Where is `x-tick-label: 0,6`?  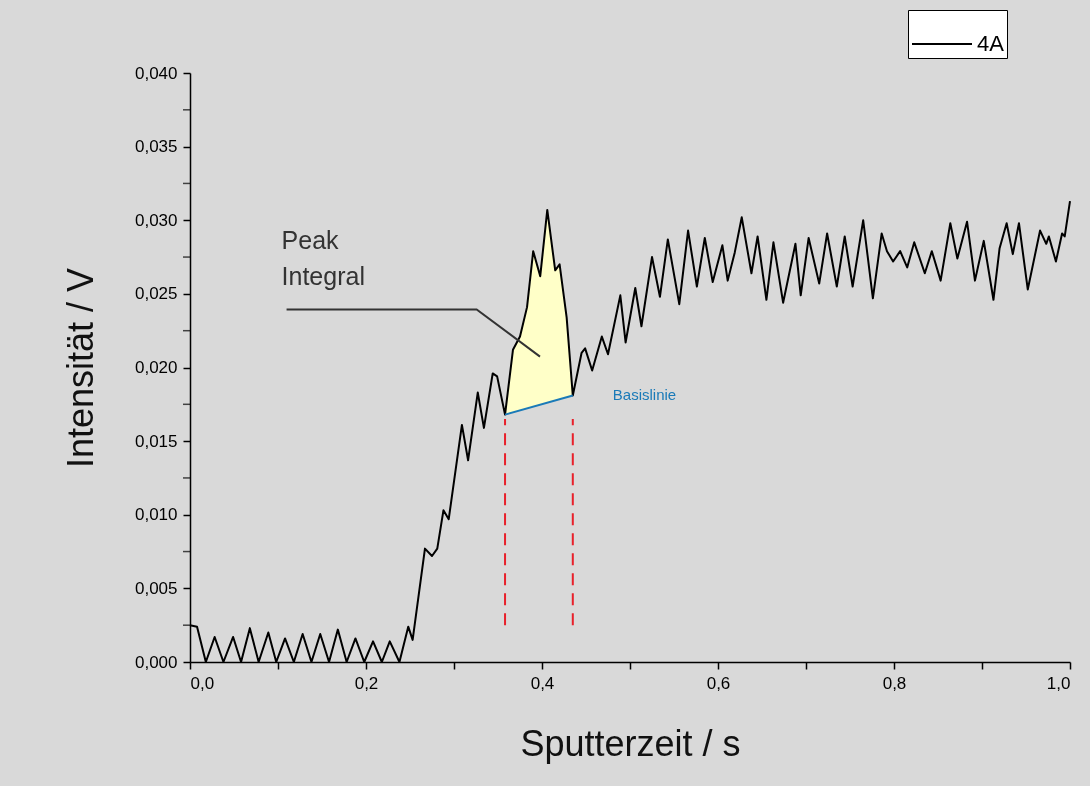
x-tick-label: 0,6 is located at coordinates (718, 683).